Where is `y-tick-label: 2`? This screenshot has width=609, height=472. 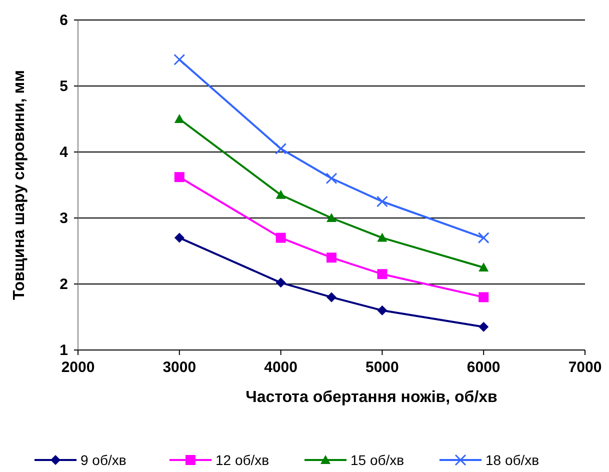 y-tick-label: 2 is located at coordinates (64, 284).